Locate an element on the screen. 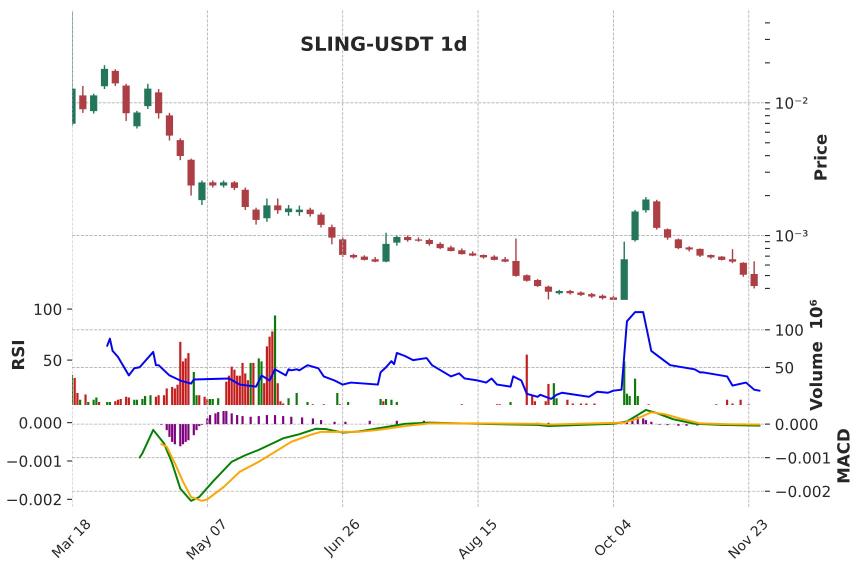 Image resolution: width=859 pixels, height=571 pixels. y2-axis-title: Price is located at coordinates (820, 157).